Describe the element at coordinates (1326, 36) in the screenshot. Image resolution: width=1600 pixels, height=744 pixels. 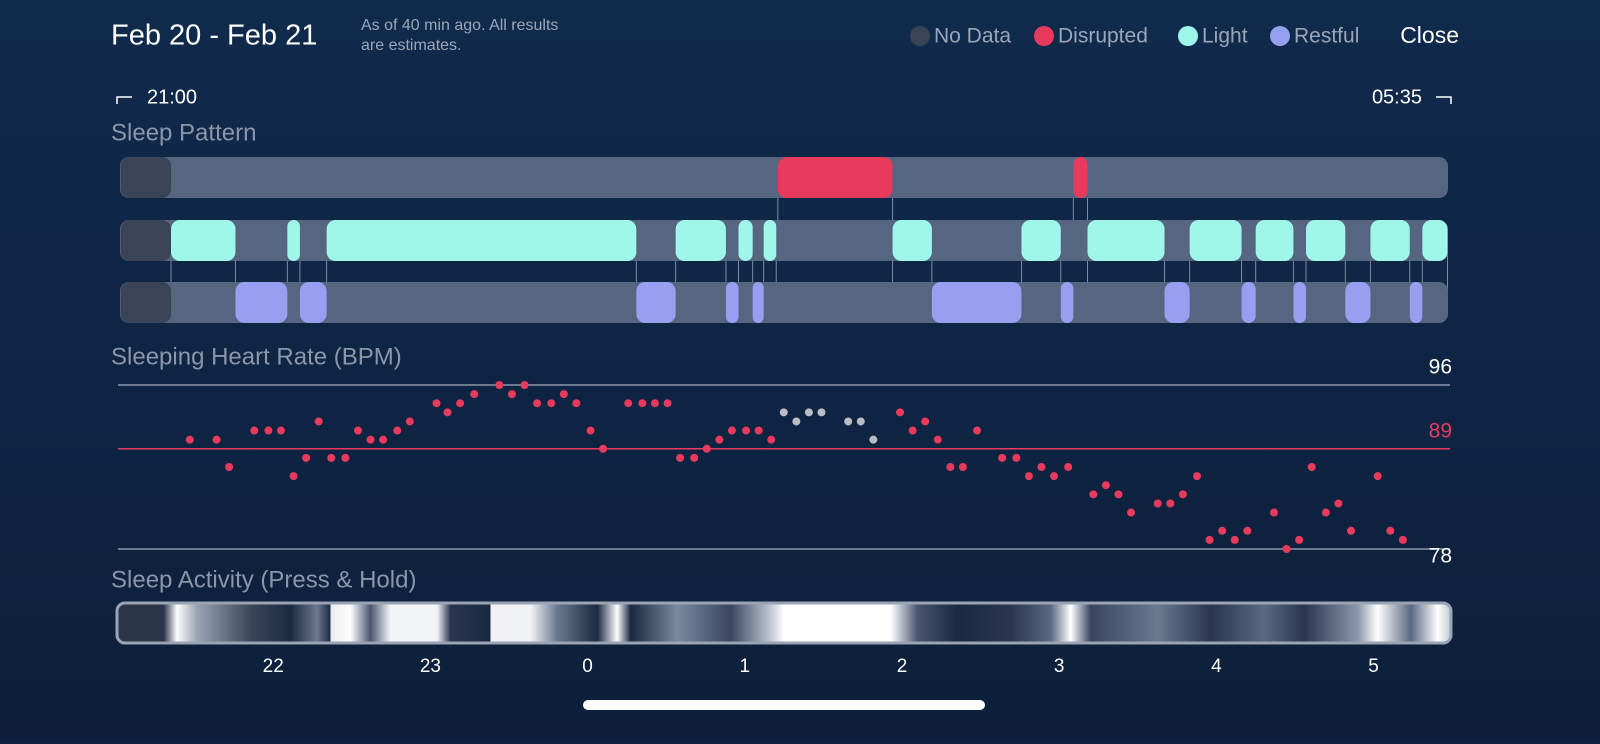
I see `legend-label: Restful` at that location.